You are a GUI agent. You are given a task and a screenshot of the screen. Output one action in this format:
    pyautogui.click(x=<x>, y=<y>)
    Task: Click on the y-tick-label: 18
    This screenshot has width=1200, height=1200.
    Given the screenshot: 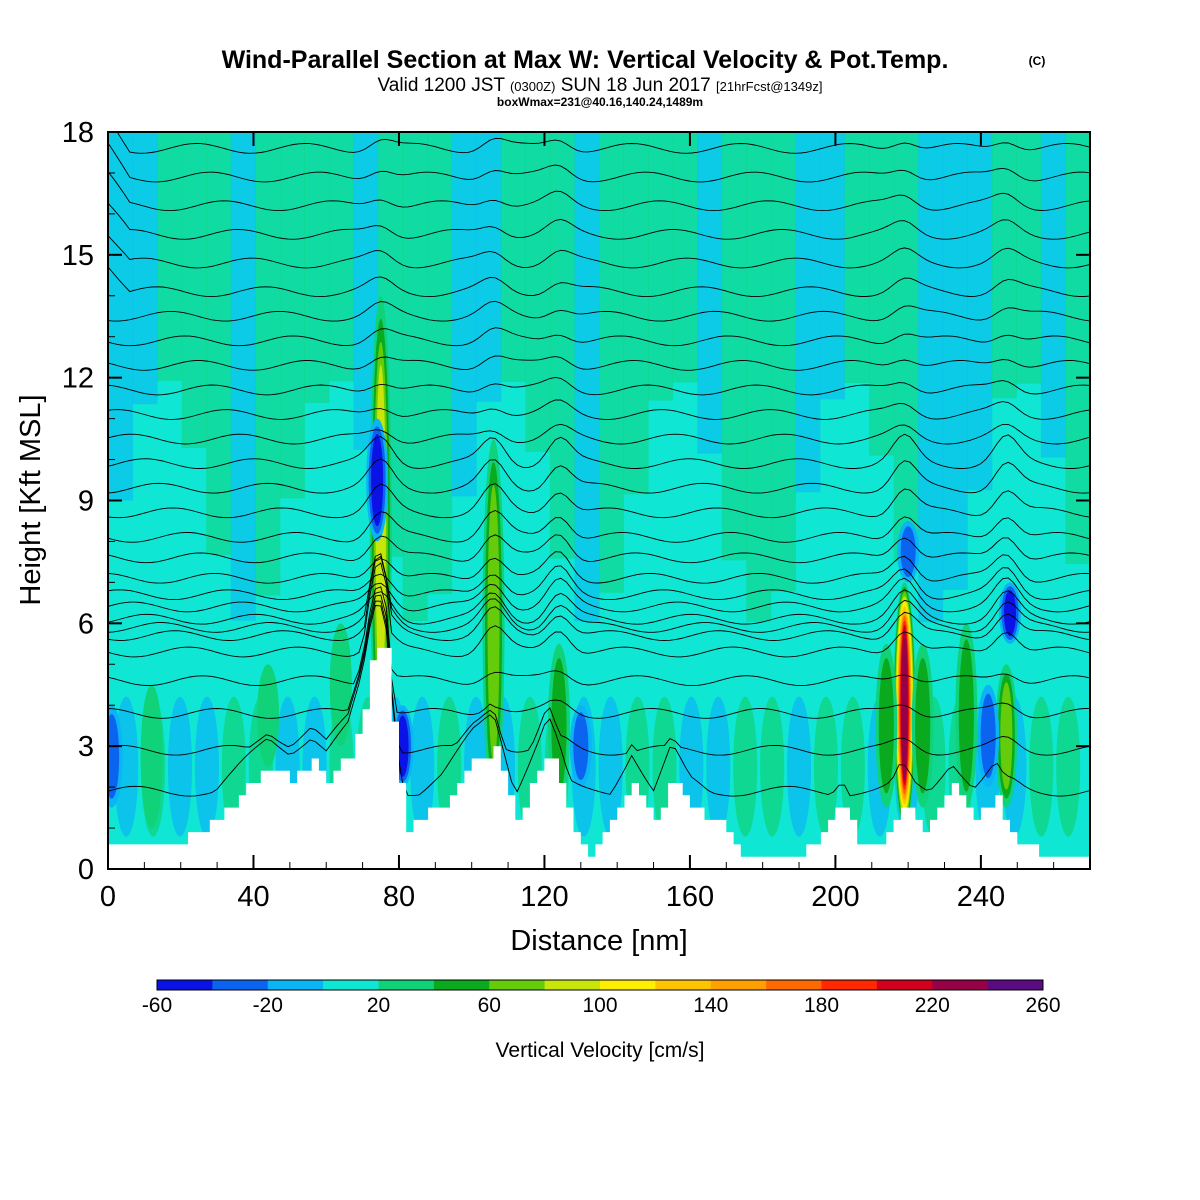 What is the action you would take?
    pyautogui.click(x=78, y=133)
    